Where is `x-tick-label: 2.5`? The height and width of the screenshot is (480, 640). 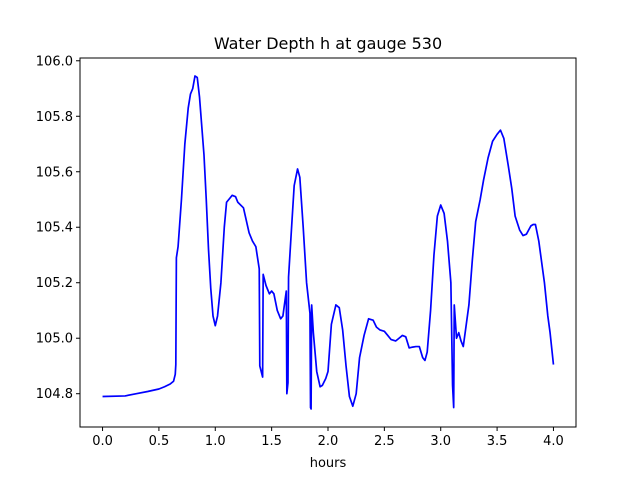 x-tick-label: 2.5 is located at coordinates (384, 441).